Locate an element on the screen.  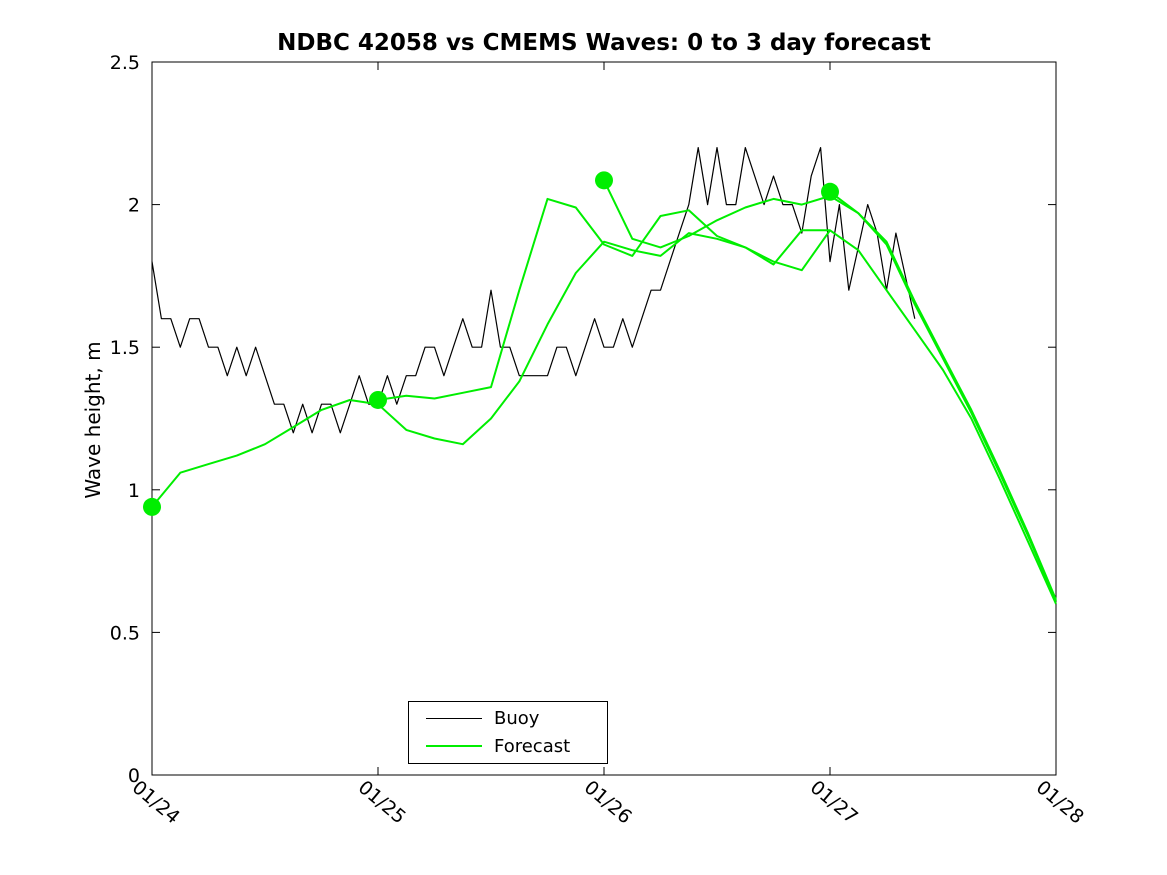
forecast-line is located at coordinates (943, 396).